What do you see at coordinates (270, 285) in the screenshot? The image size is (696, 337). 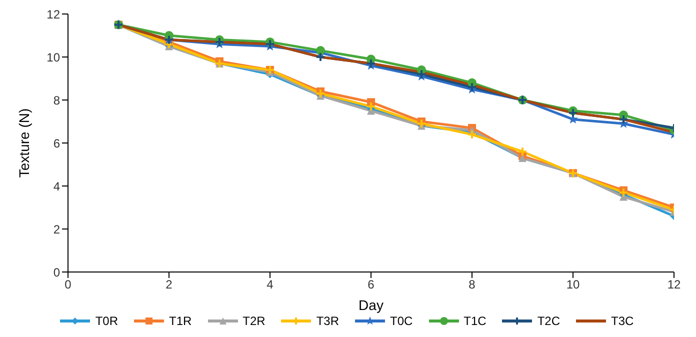 I see `x-tick-label: 4` at bounding box center [270, 285].